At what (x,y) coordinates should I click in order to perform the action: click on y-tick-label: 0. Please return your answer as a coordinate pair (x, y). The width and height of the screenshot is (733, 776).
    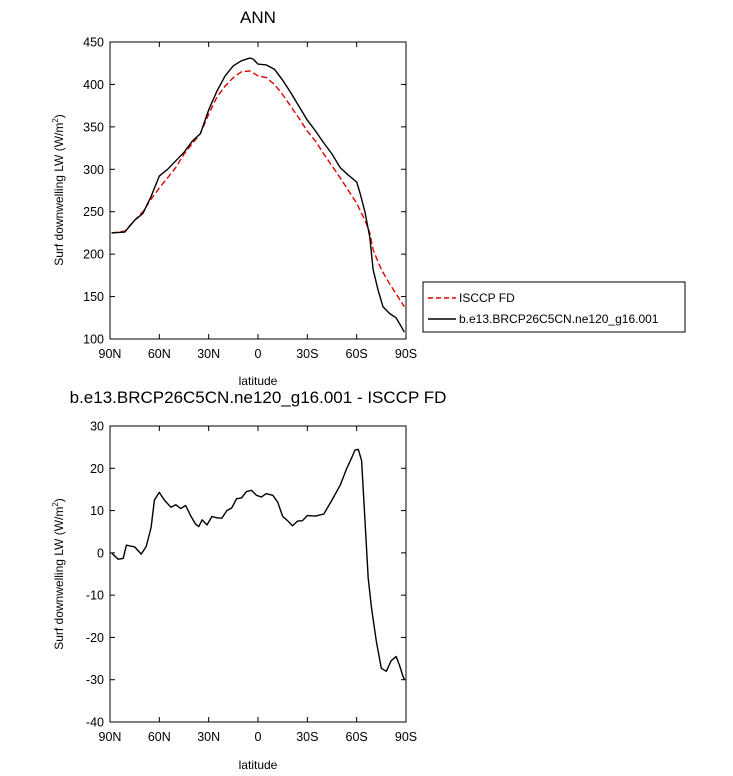
    Looking at the image, I should click on (100, 553).